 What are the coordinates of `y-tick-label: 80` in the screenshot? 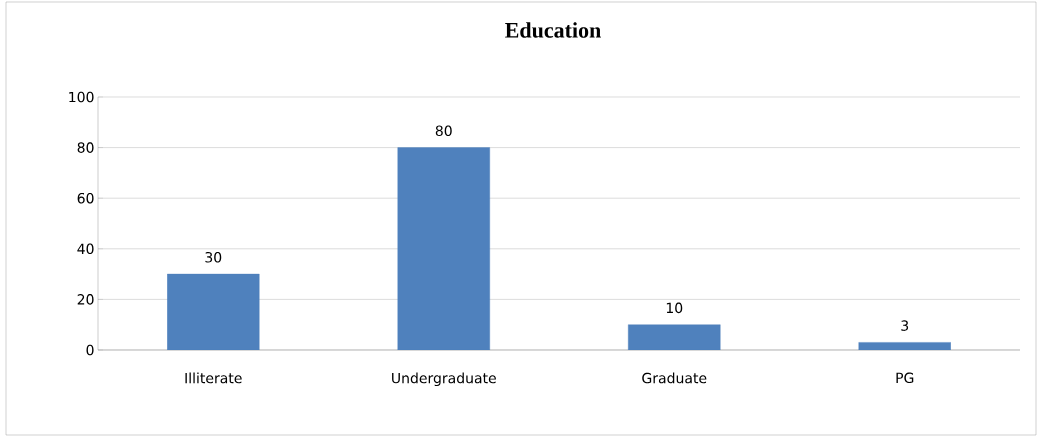 It's located at (85, 147).